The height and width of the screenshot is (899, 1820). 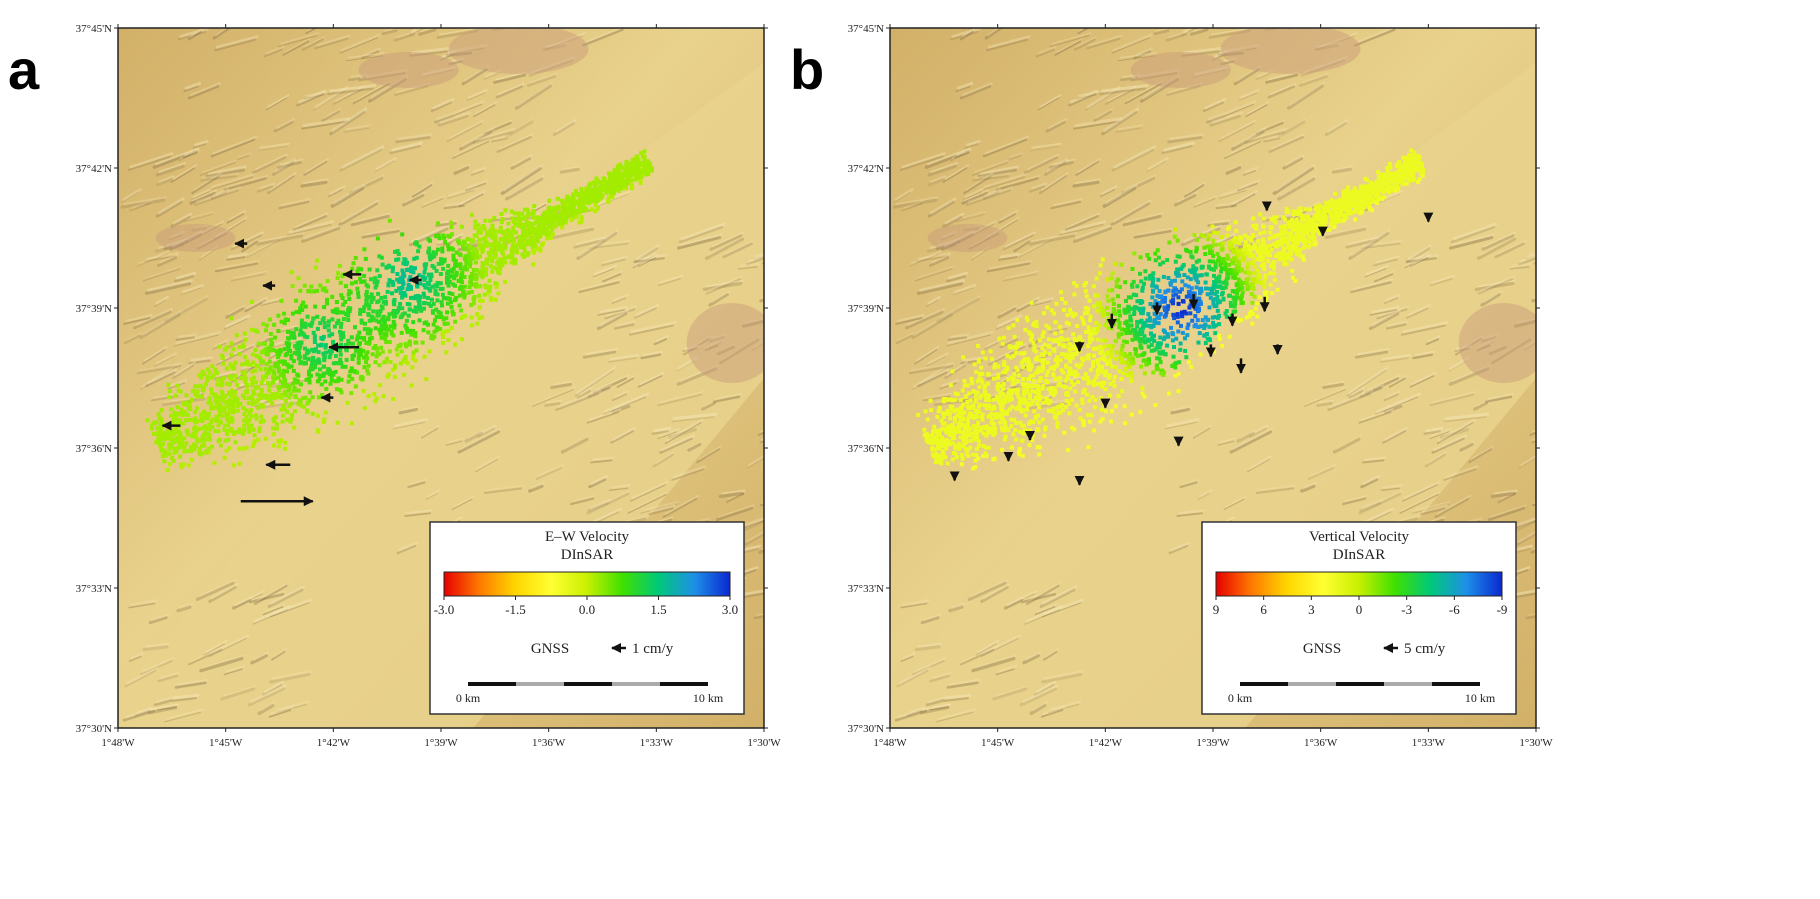 I want to click on colorbar-tick-label: 9, so click(x=1216, y=609).